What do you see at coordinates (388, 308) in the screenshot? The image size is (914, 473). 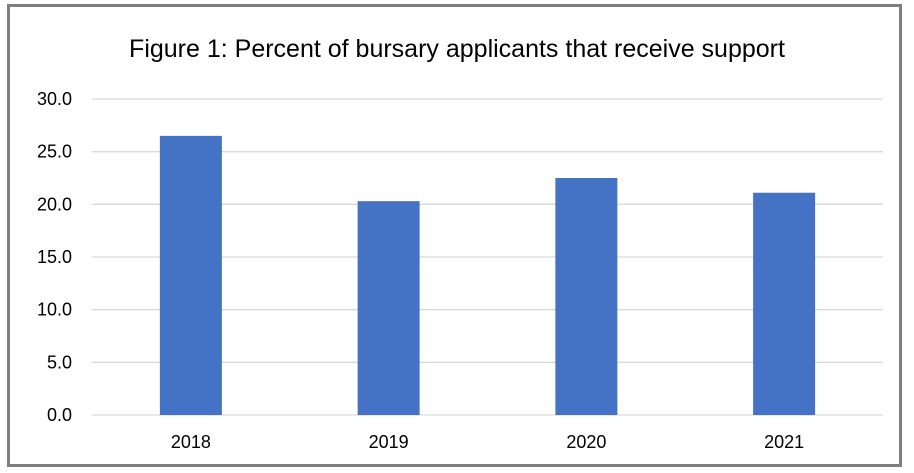 I see `bar-2019` at bounding box center [388, 308].